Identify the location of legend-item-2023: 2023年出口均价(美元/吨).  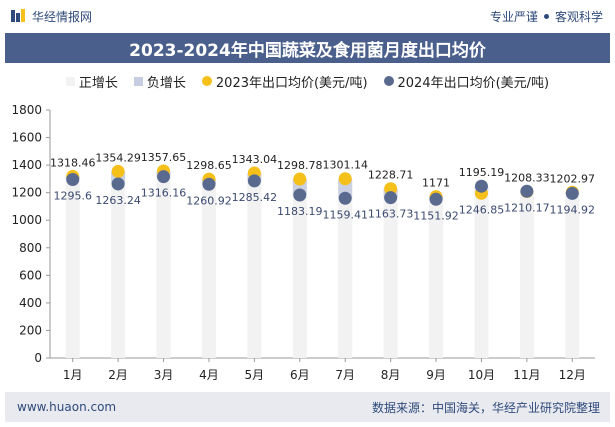
(284, 81).